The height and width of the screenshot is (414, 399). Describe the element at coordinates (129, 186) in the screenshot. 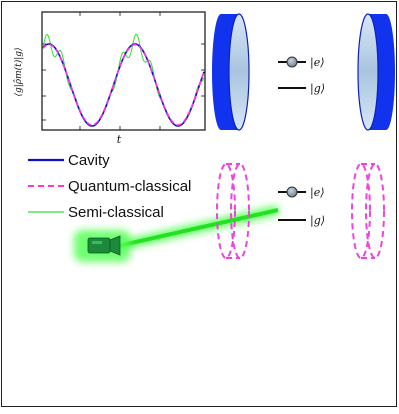

I see `legend-label-quantum-classical: Quantum-classical` at that location.